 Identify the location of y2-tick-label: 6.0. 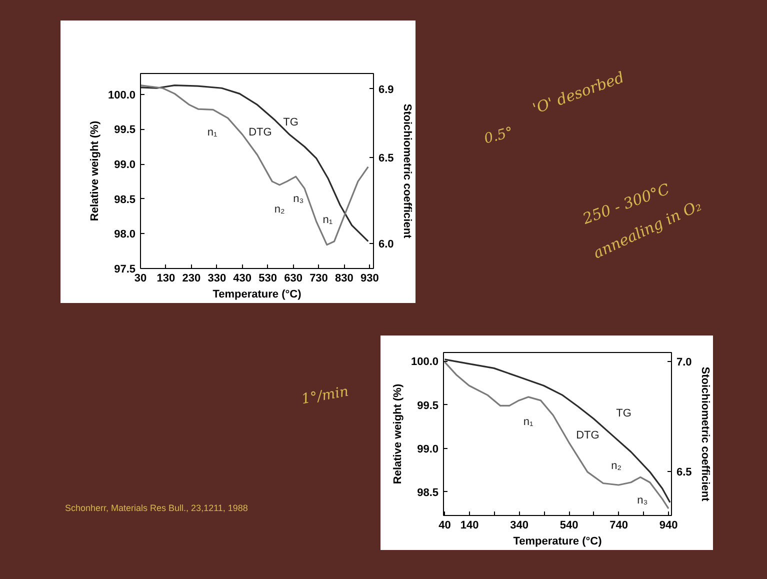
(386, 244).